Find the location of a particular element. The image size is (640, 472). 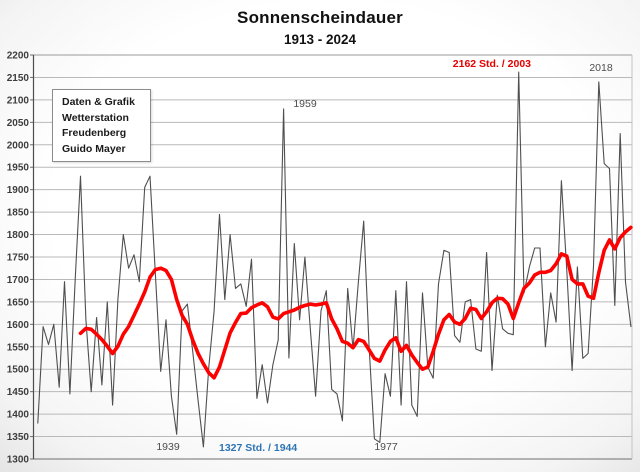

y-axis-label: 2000 is located at coordinates (18, 145).